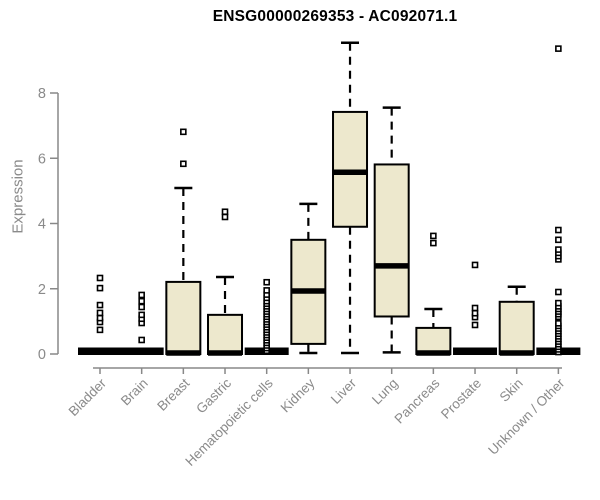 The image size is (600, 500). I want to click on x-category-label: Unknown / Other, so click(526, 416).